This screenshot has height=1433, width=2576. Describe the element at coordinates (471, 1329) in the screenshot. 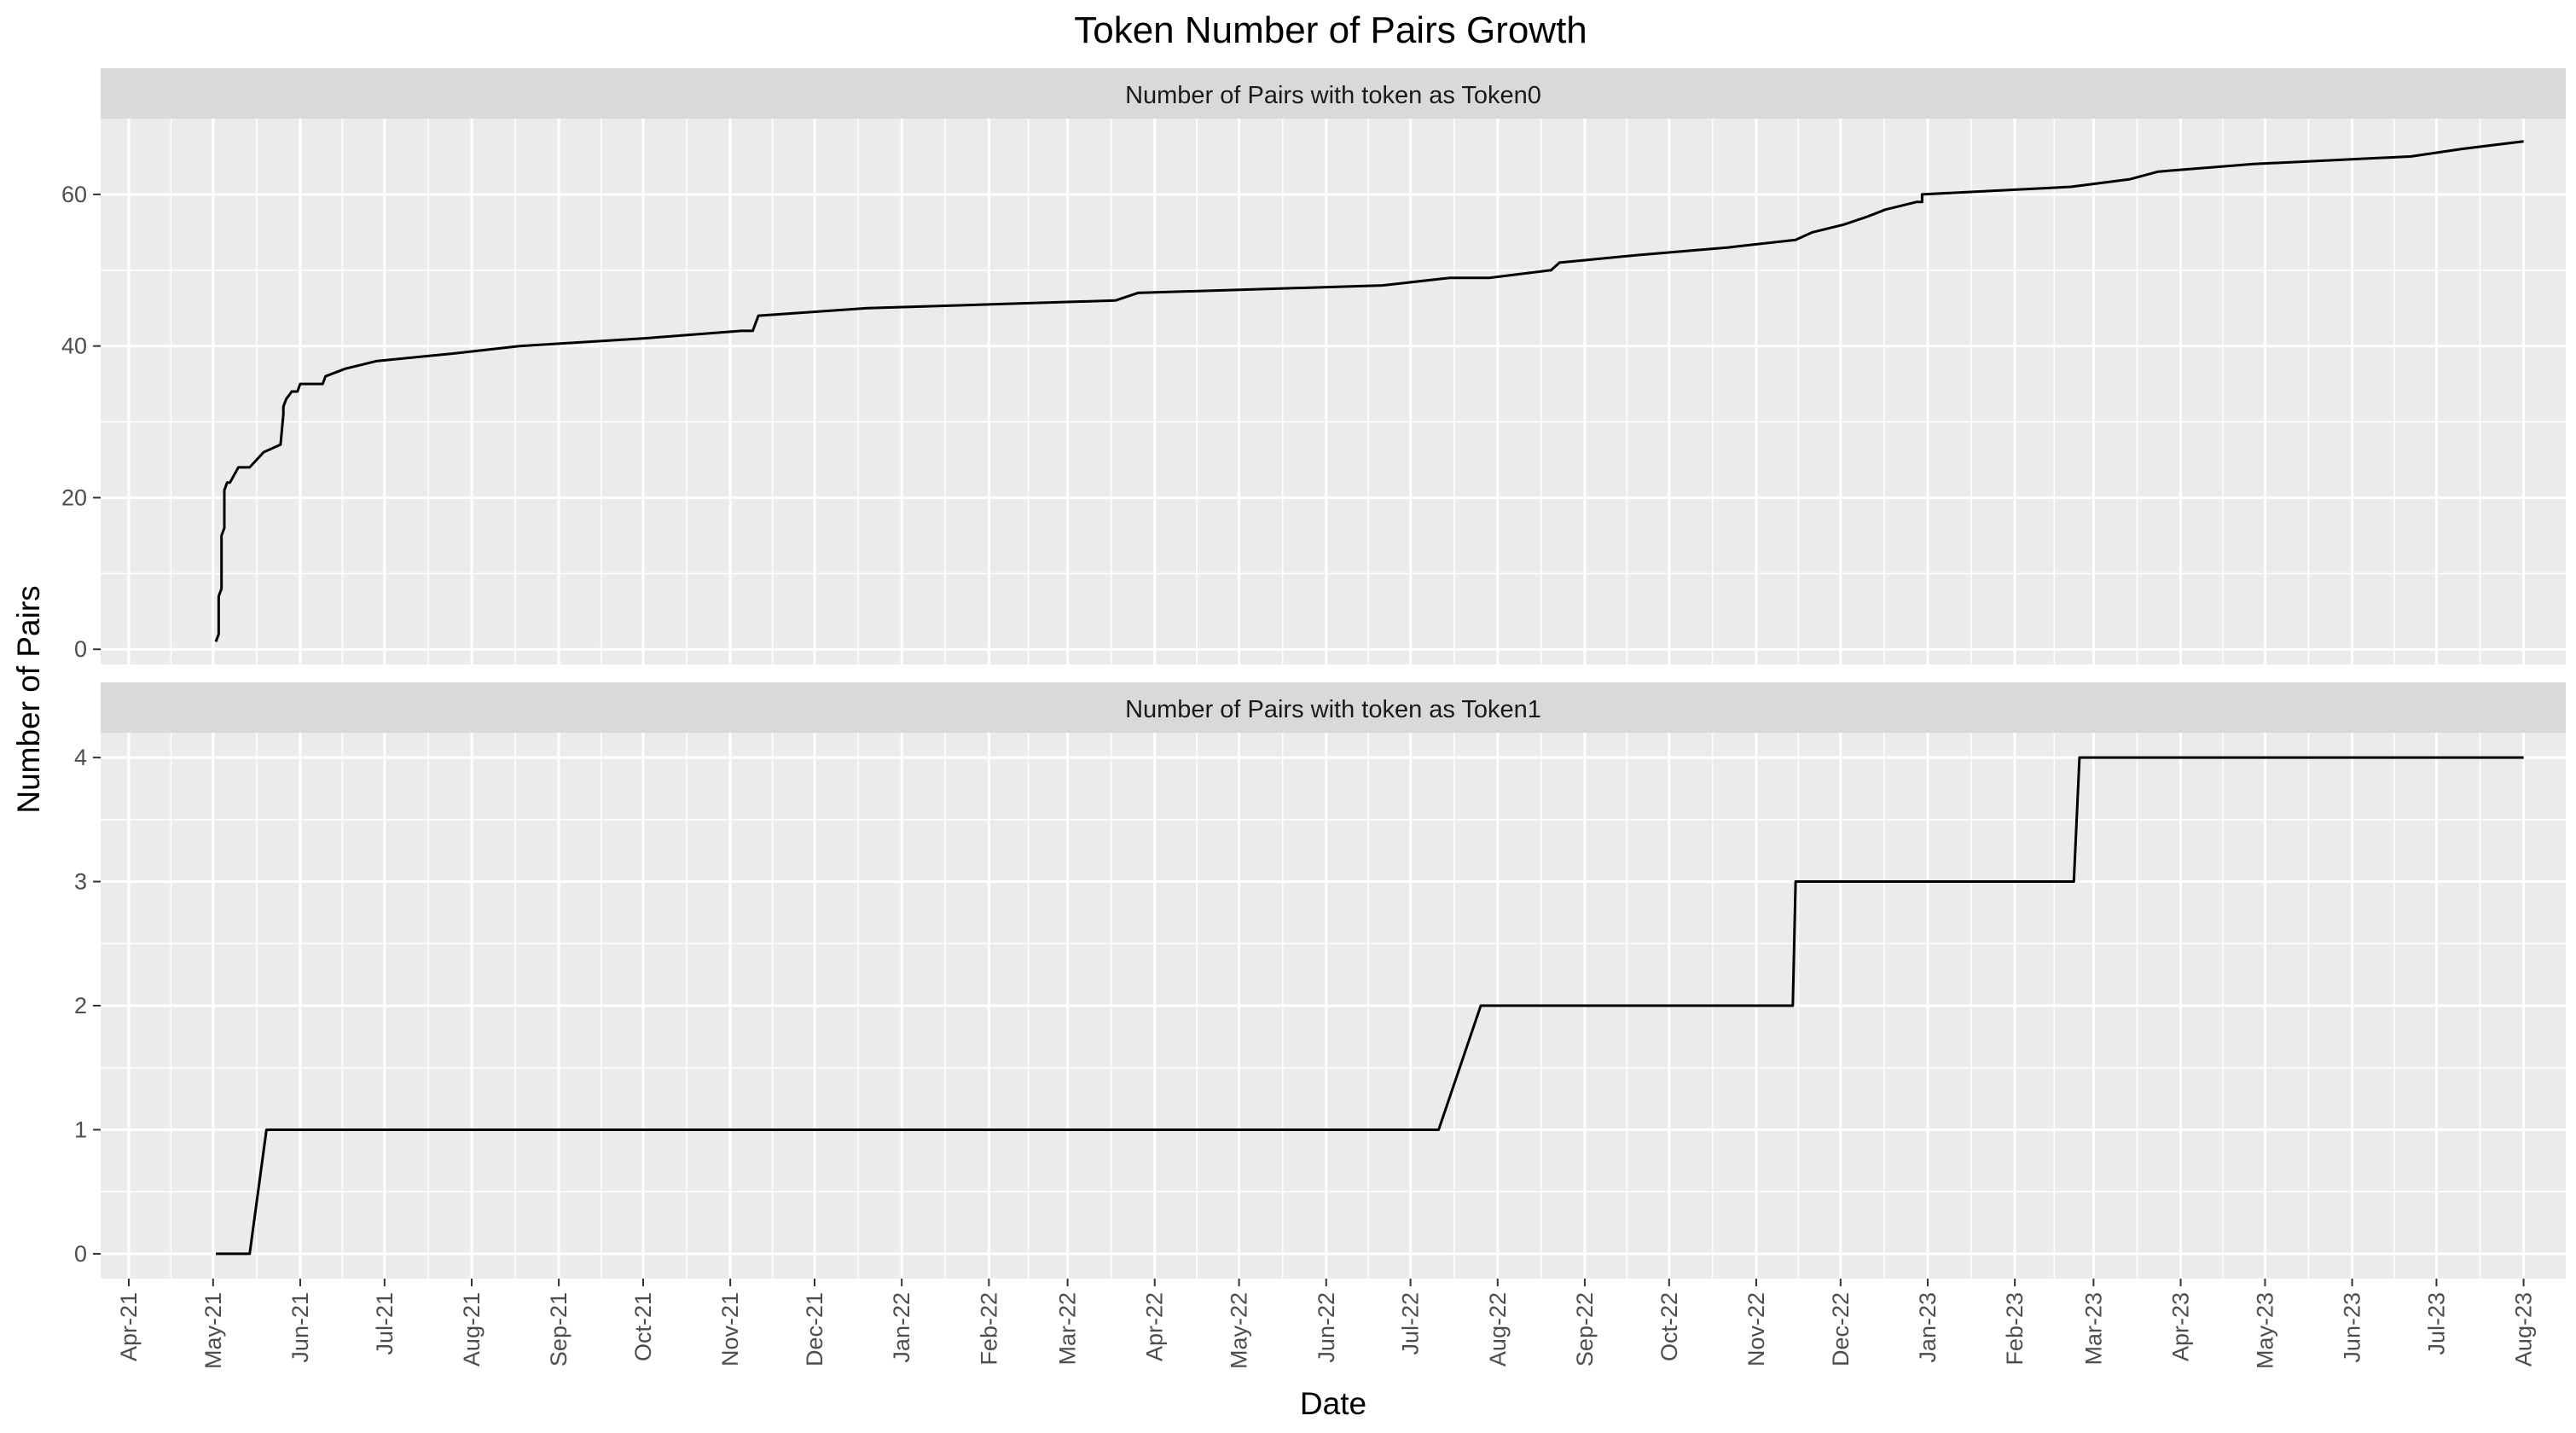

I see `x-tick-label: Aug-21` at that location.